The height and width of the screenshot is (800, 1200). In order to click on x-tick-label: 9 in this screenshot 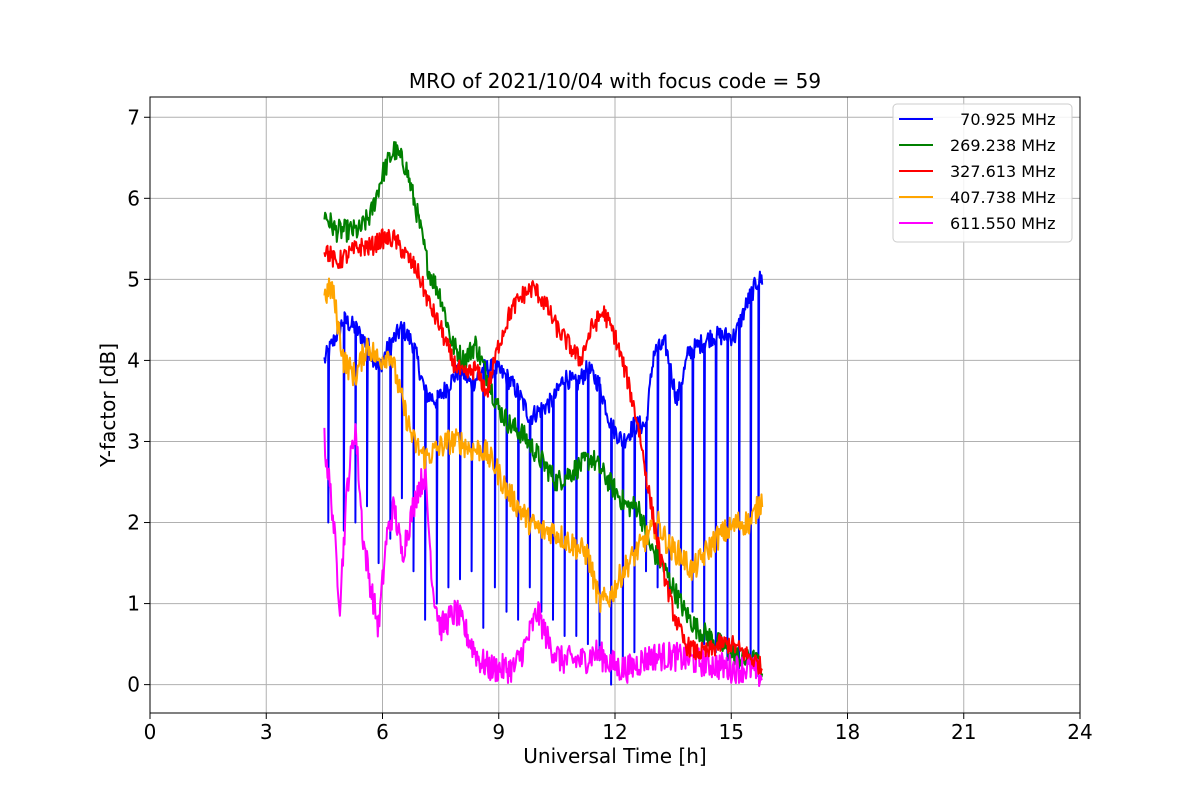, I will do `click(498, 732)`.